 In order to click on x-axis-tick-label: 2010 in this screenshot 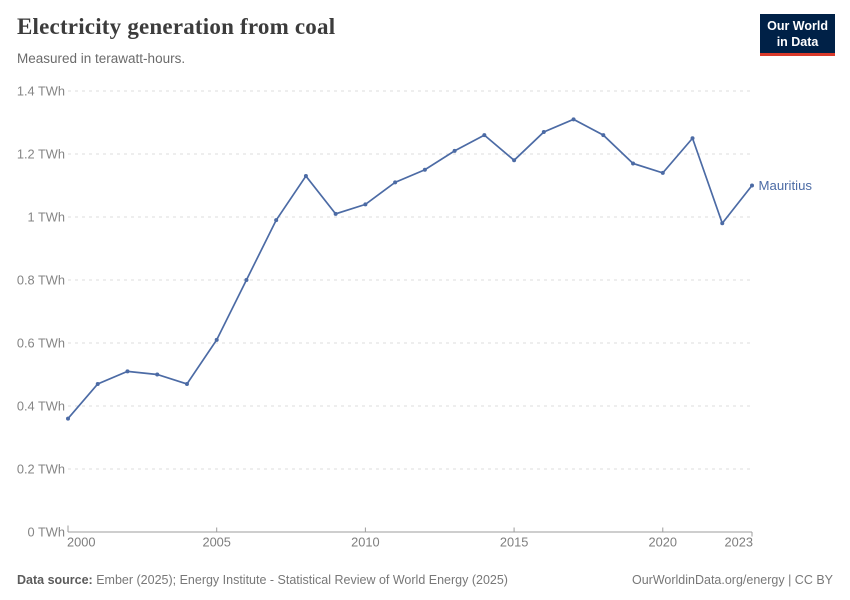, I will do `click(365, 542)`.